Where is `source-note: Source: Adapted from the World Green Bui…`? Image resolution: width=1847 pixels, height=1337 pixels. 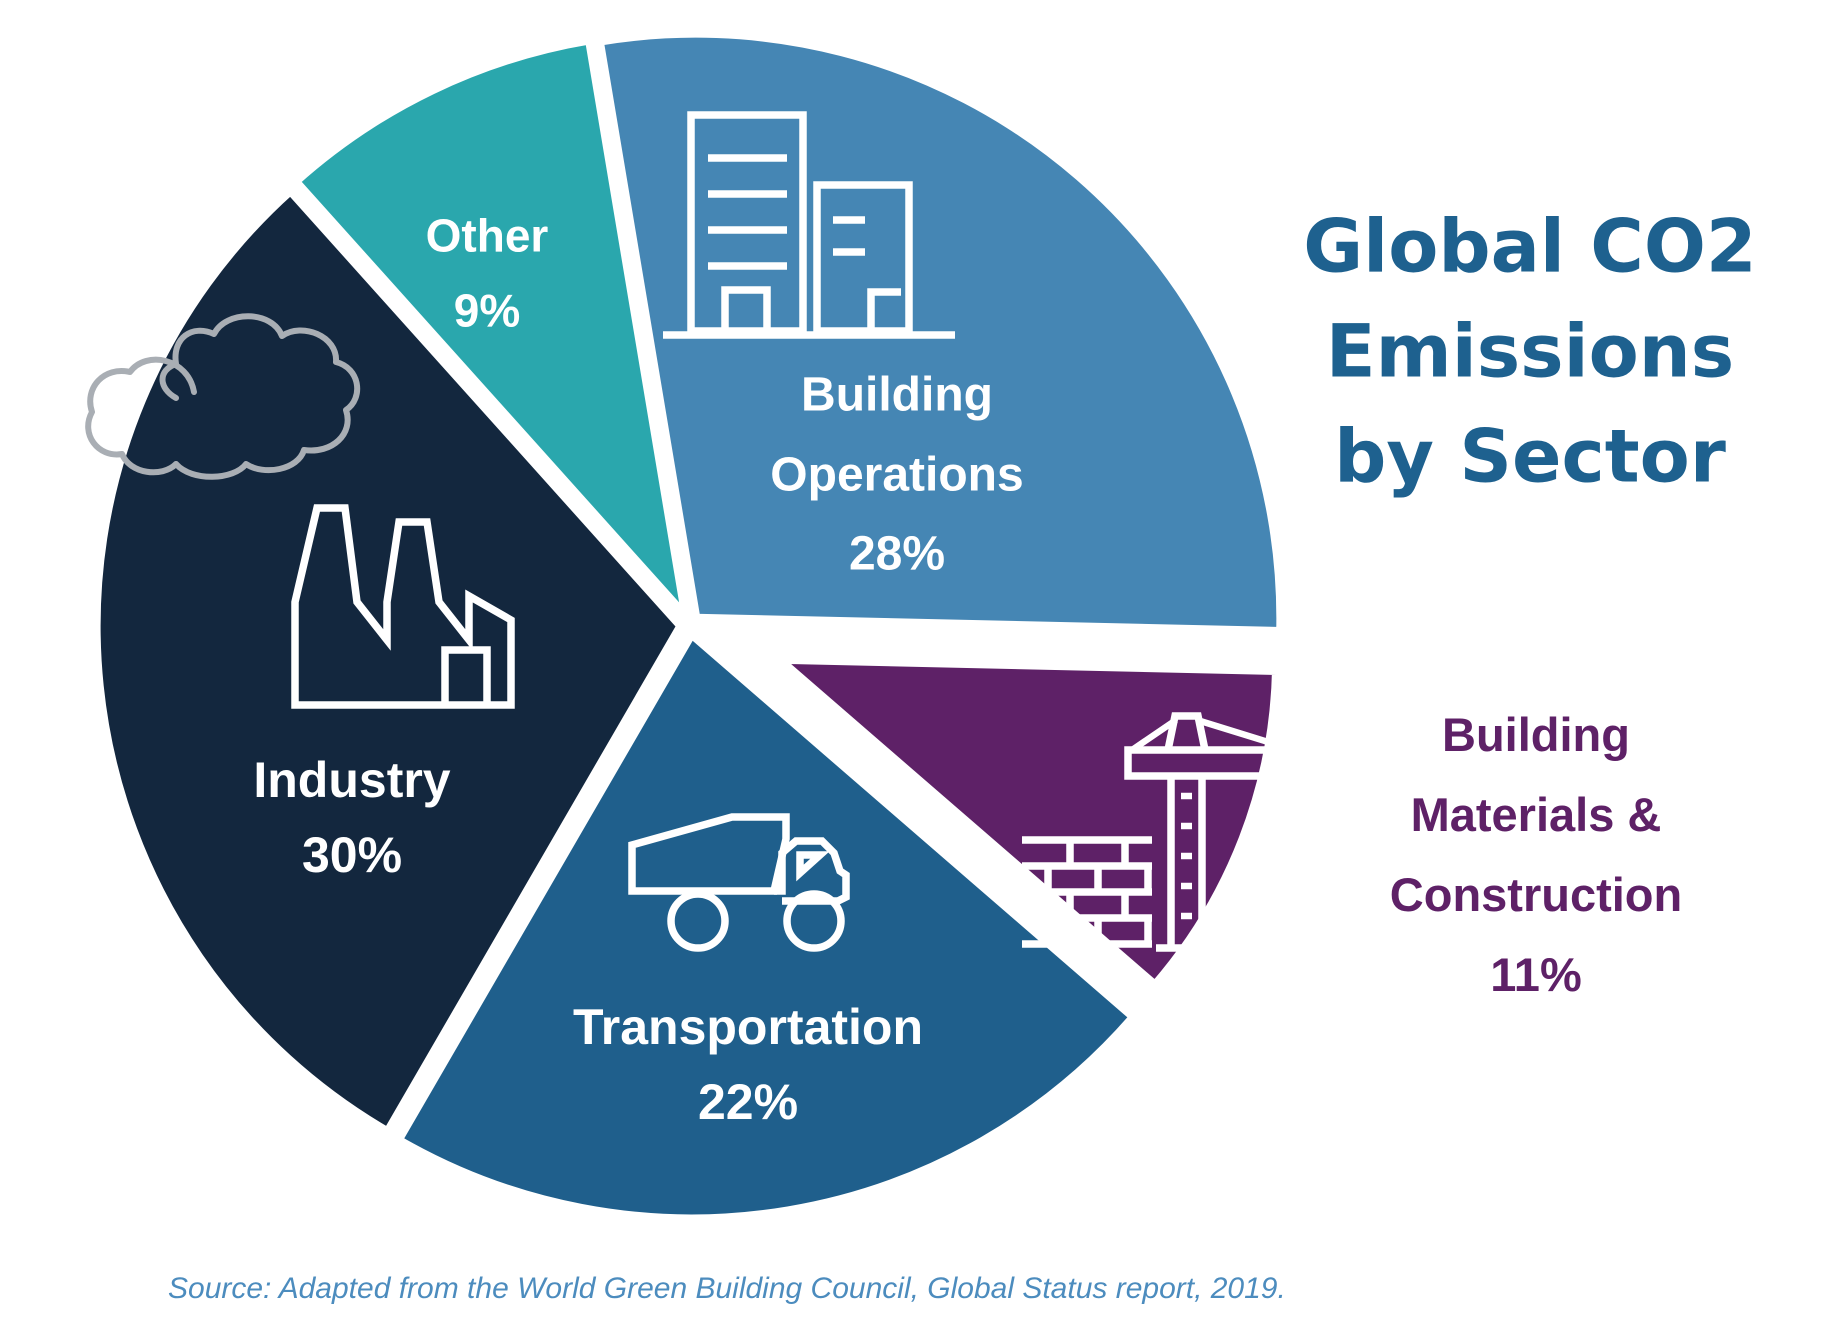 source-note: Source: Adapted from the World Green Bui… is located at coordinates (727, 1288).